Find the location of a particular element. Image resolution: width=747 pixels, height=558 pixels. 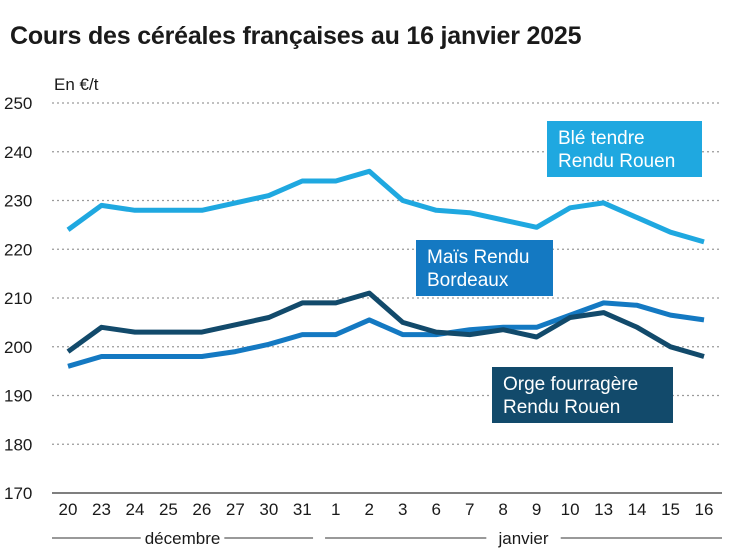

x-tick-label: 7 is located at coordinates (469, 509).